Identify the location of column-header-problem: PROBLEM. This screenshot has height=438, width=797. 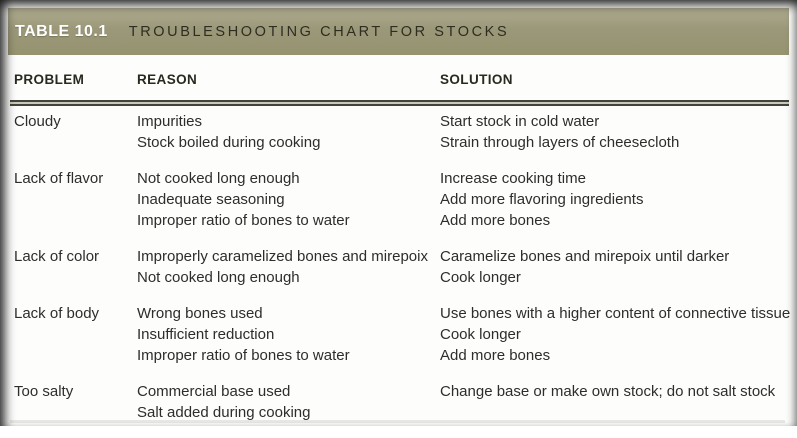
(49, 79).